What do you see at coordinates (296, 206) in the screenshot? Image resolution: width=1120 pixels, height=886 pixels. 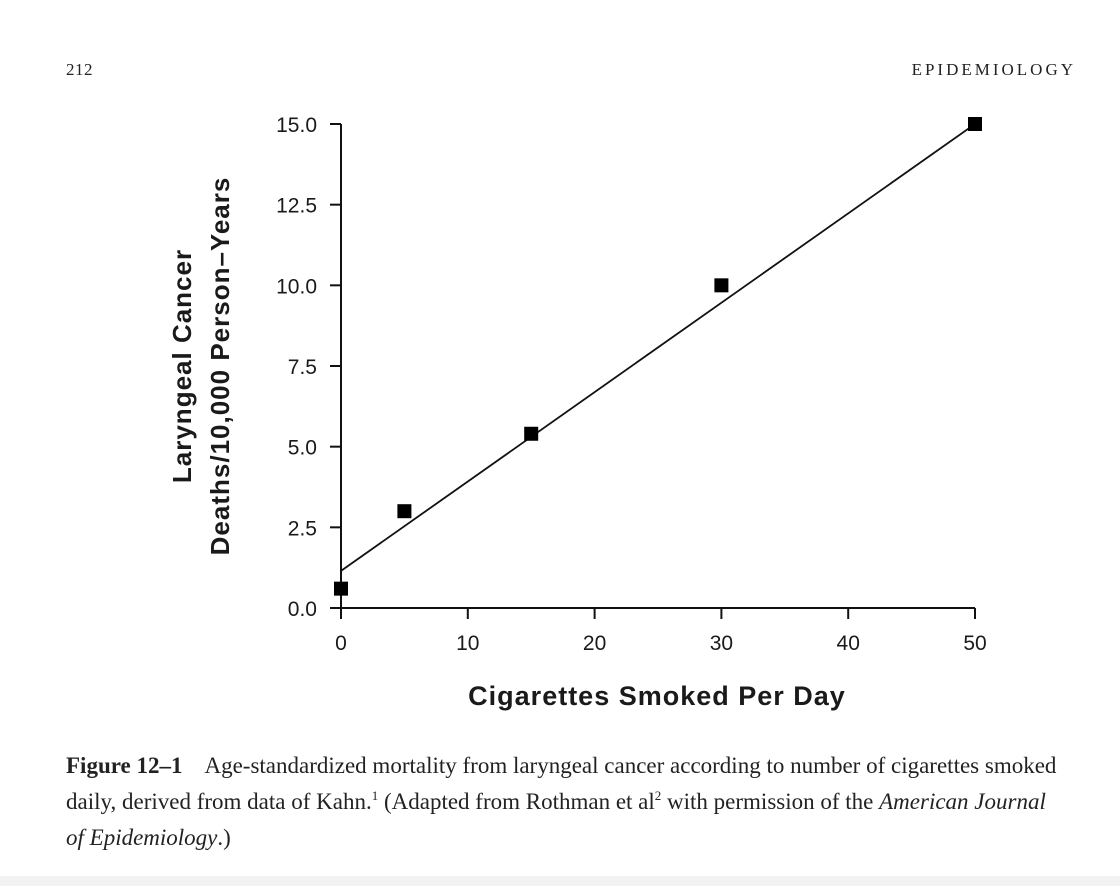 I see `y-tick-label: 12.5` at bounding box center [296, 206].